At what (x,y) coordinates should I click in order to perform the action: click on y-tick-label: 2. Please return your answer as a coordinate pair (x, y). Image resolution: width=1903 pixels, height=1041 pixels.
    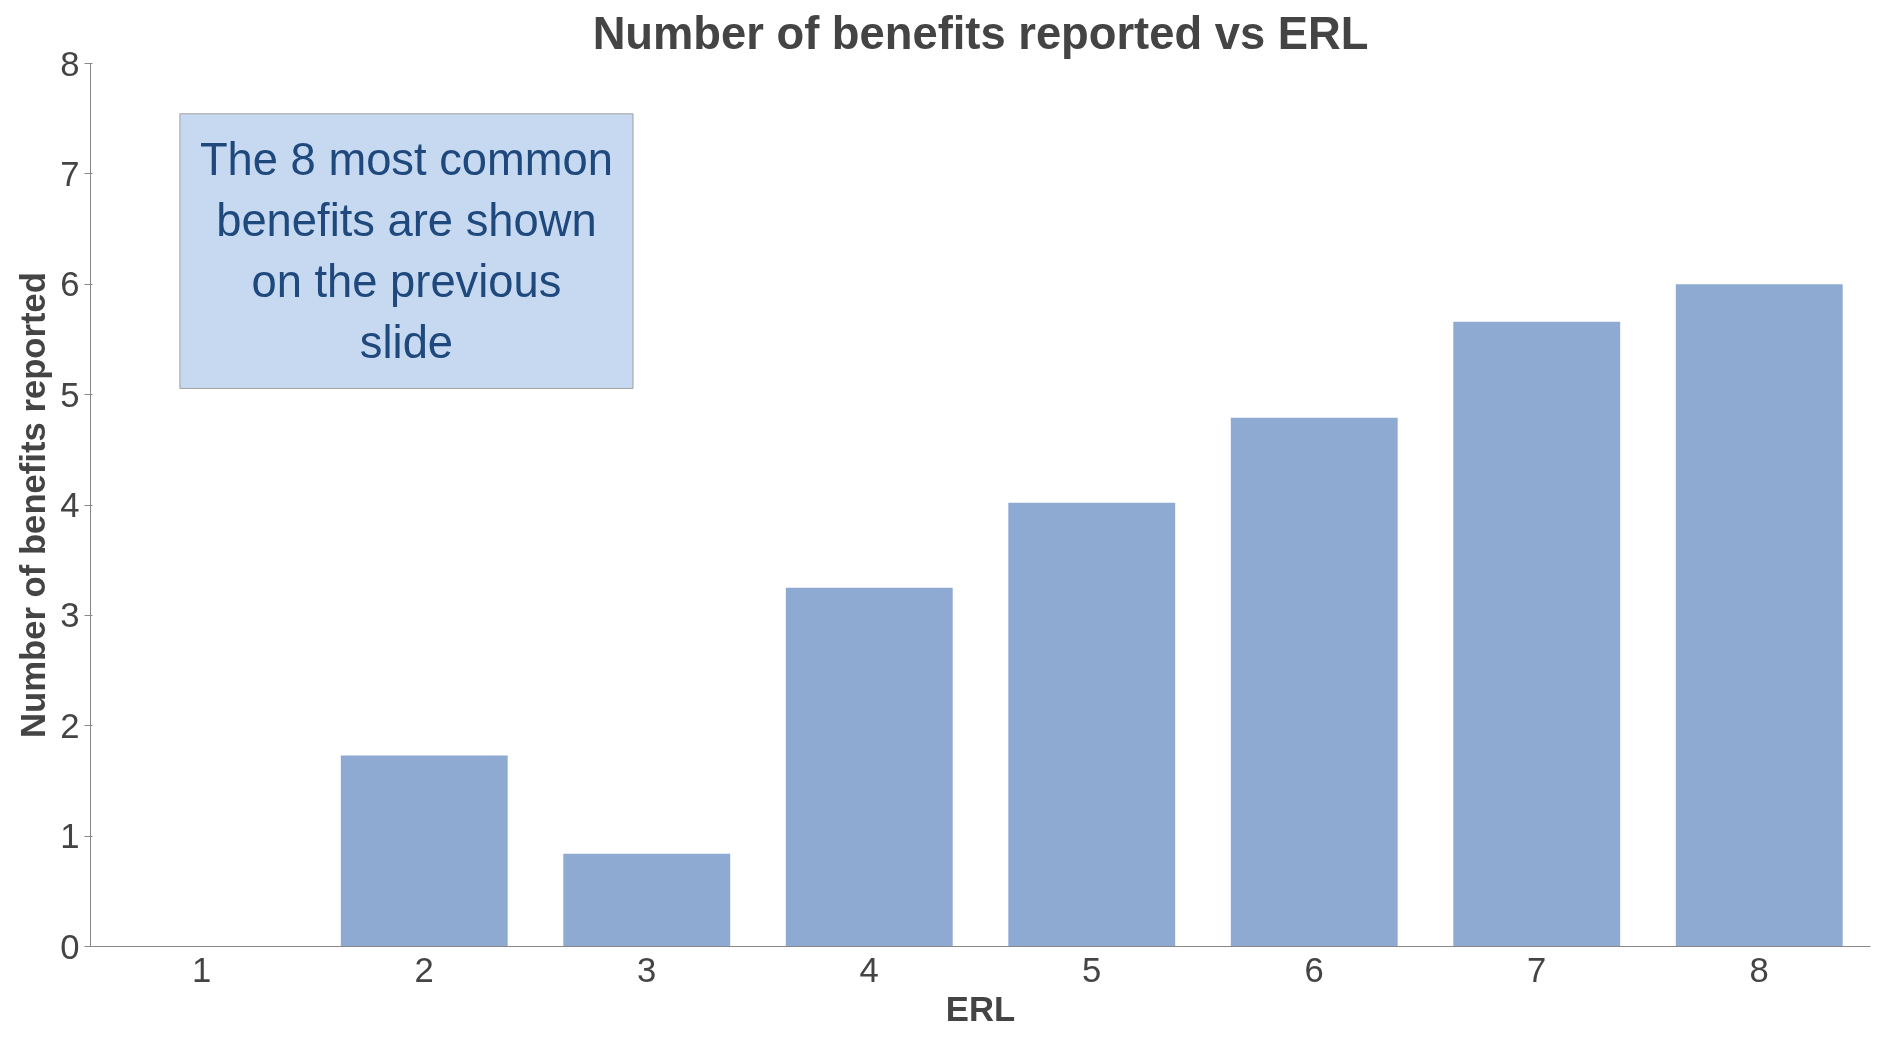
    Looking at the image, I should click on (70, 725).